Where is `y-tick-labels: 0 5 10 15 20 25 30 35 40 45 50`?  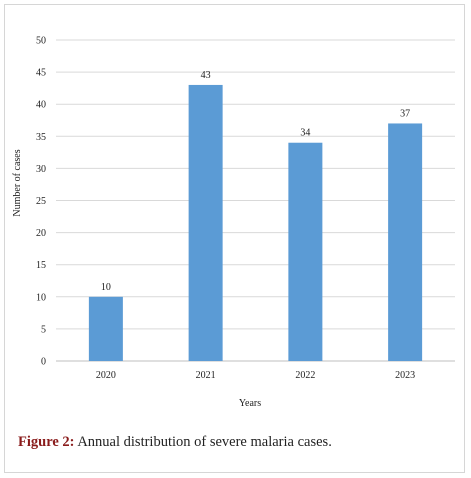
y-tick-labels: 0 5 10 15 20 25 30 35 40 45 50 is located at coordinates (41, 202).